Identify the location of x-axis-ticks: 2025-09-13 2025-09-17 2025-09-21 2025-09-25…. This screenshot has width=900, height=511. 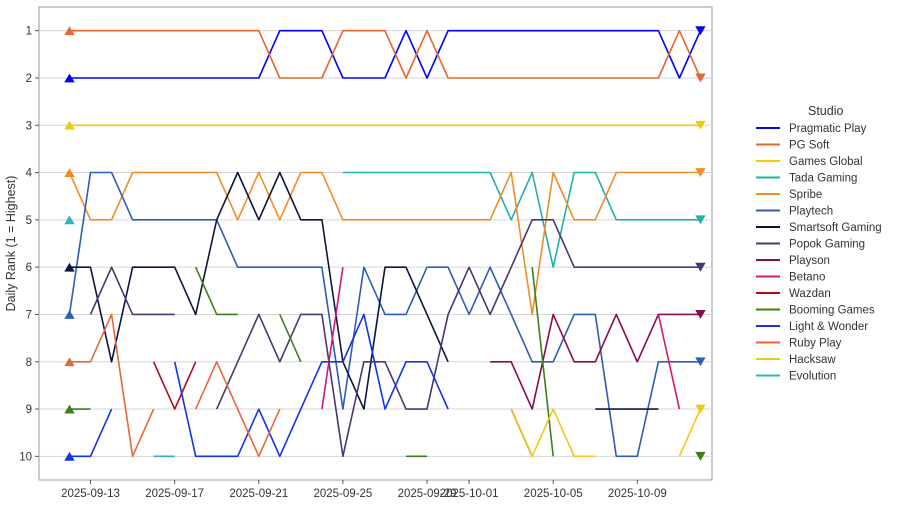
(364, 490).